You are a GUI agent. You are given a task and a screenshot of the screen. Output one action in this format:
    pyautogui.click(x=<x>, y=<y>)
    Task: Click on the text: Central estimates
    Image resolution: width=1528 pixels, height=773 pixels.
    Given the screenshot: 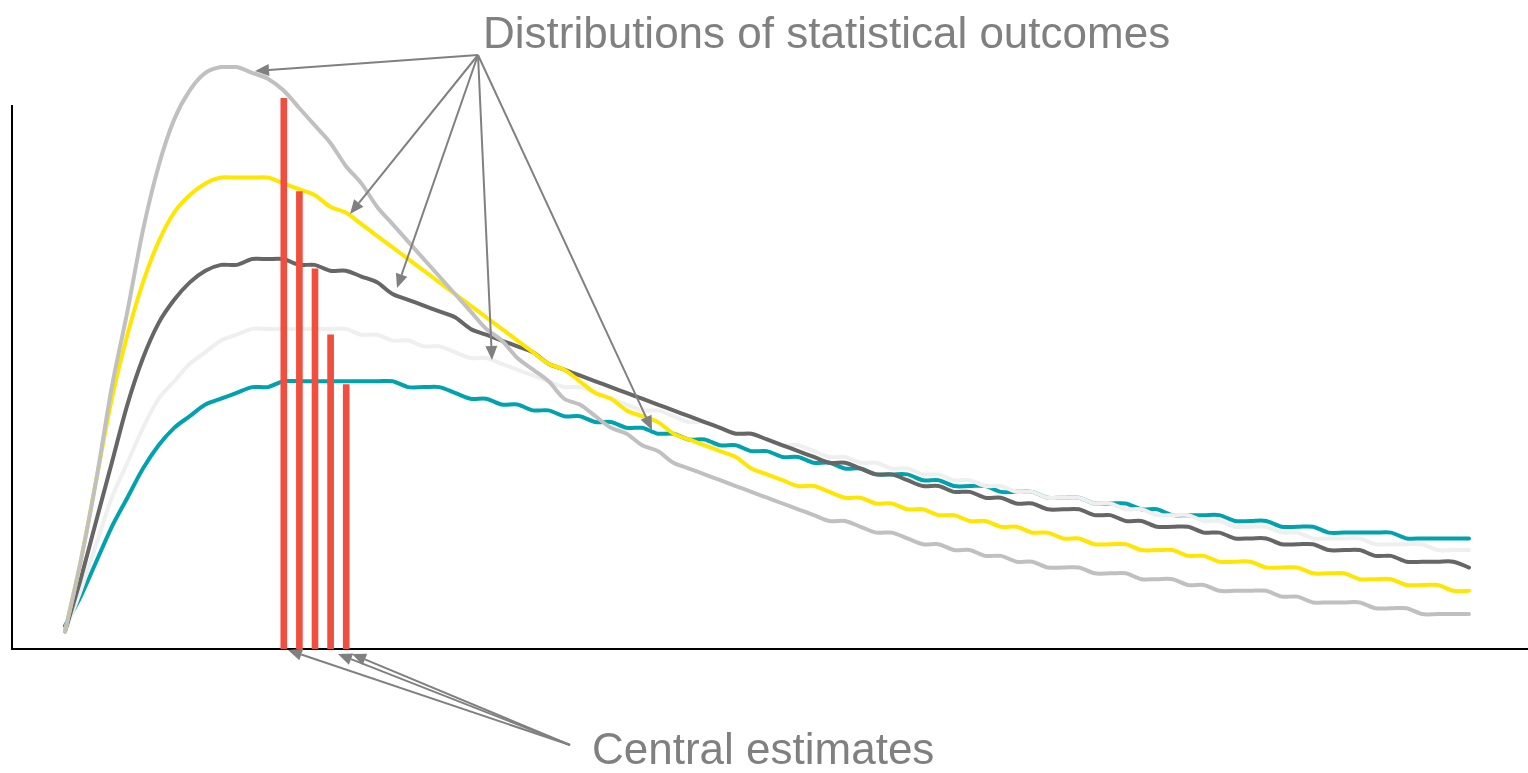 What is the action you would take?
    pyautogui.click(x=763, y=748)
    